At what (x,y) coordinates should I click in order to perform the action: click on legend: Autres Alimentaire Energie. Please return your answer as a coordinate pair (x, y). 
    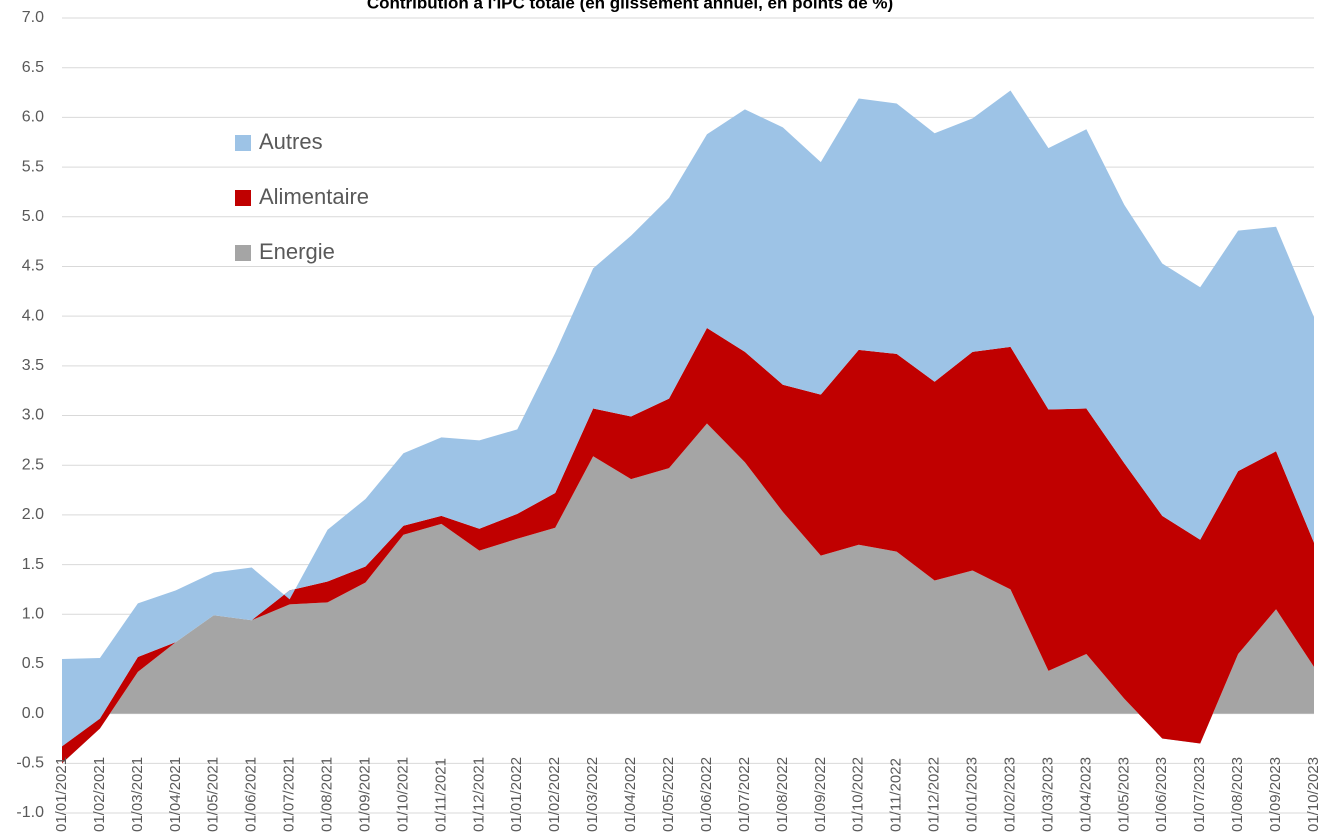
    Looking at the image, I should click on (302, 196).